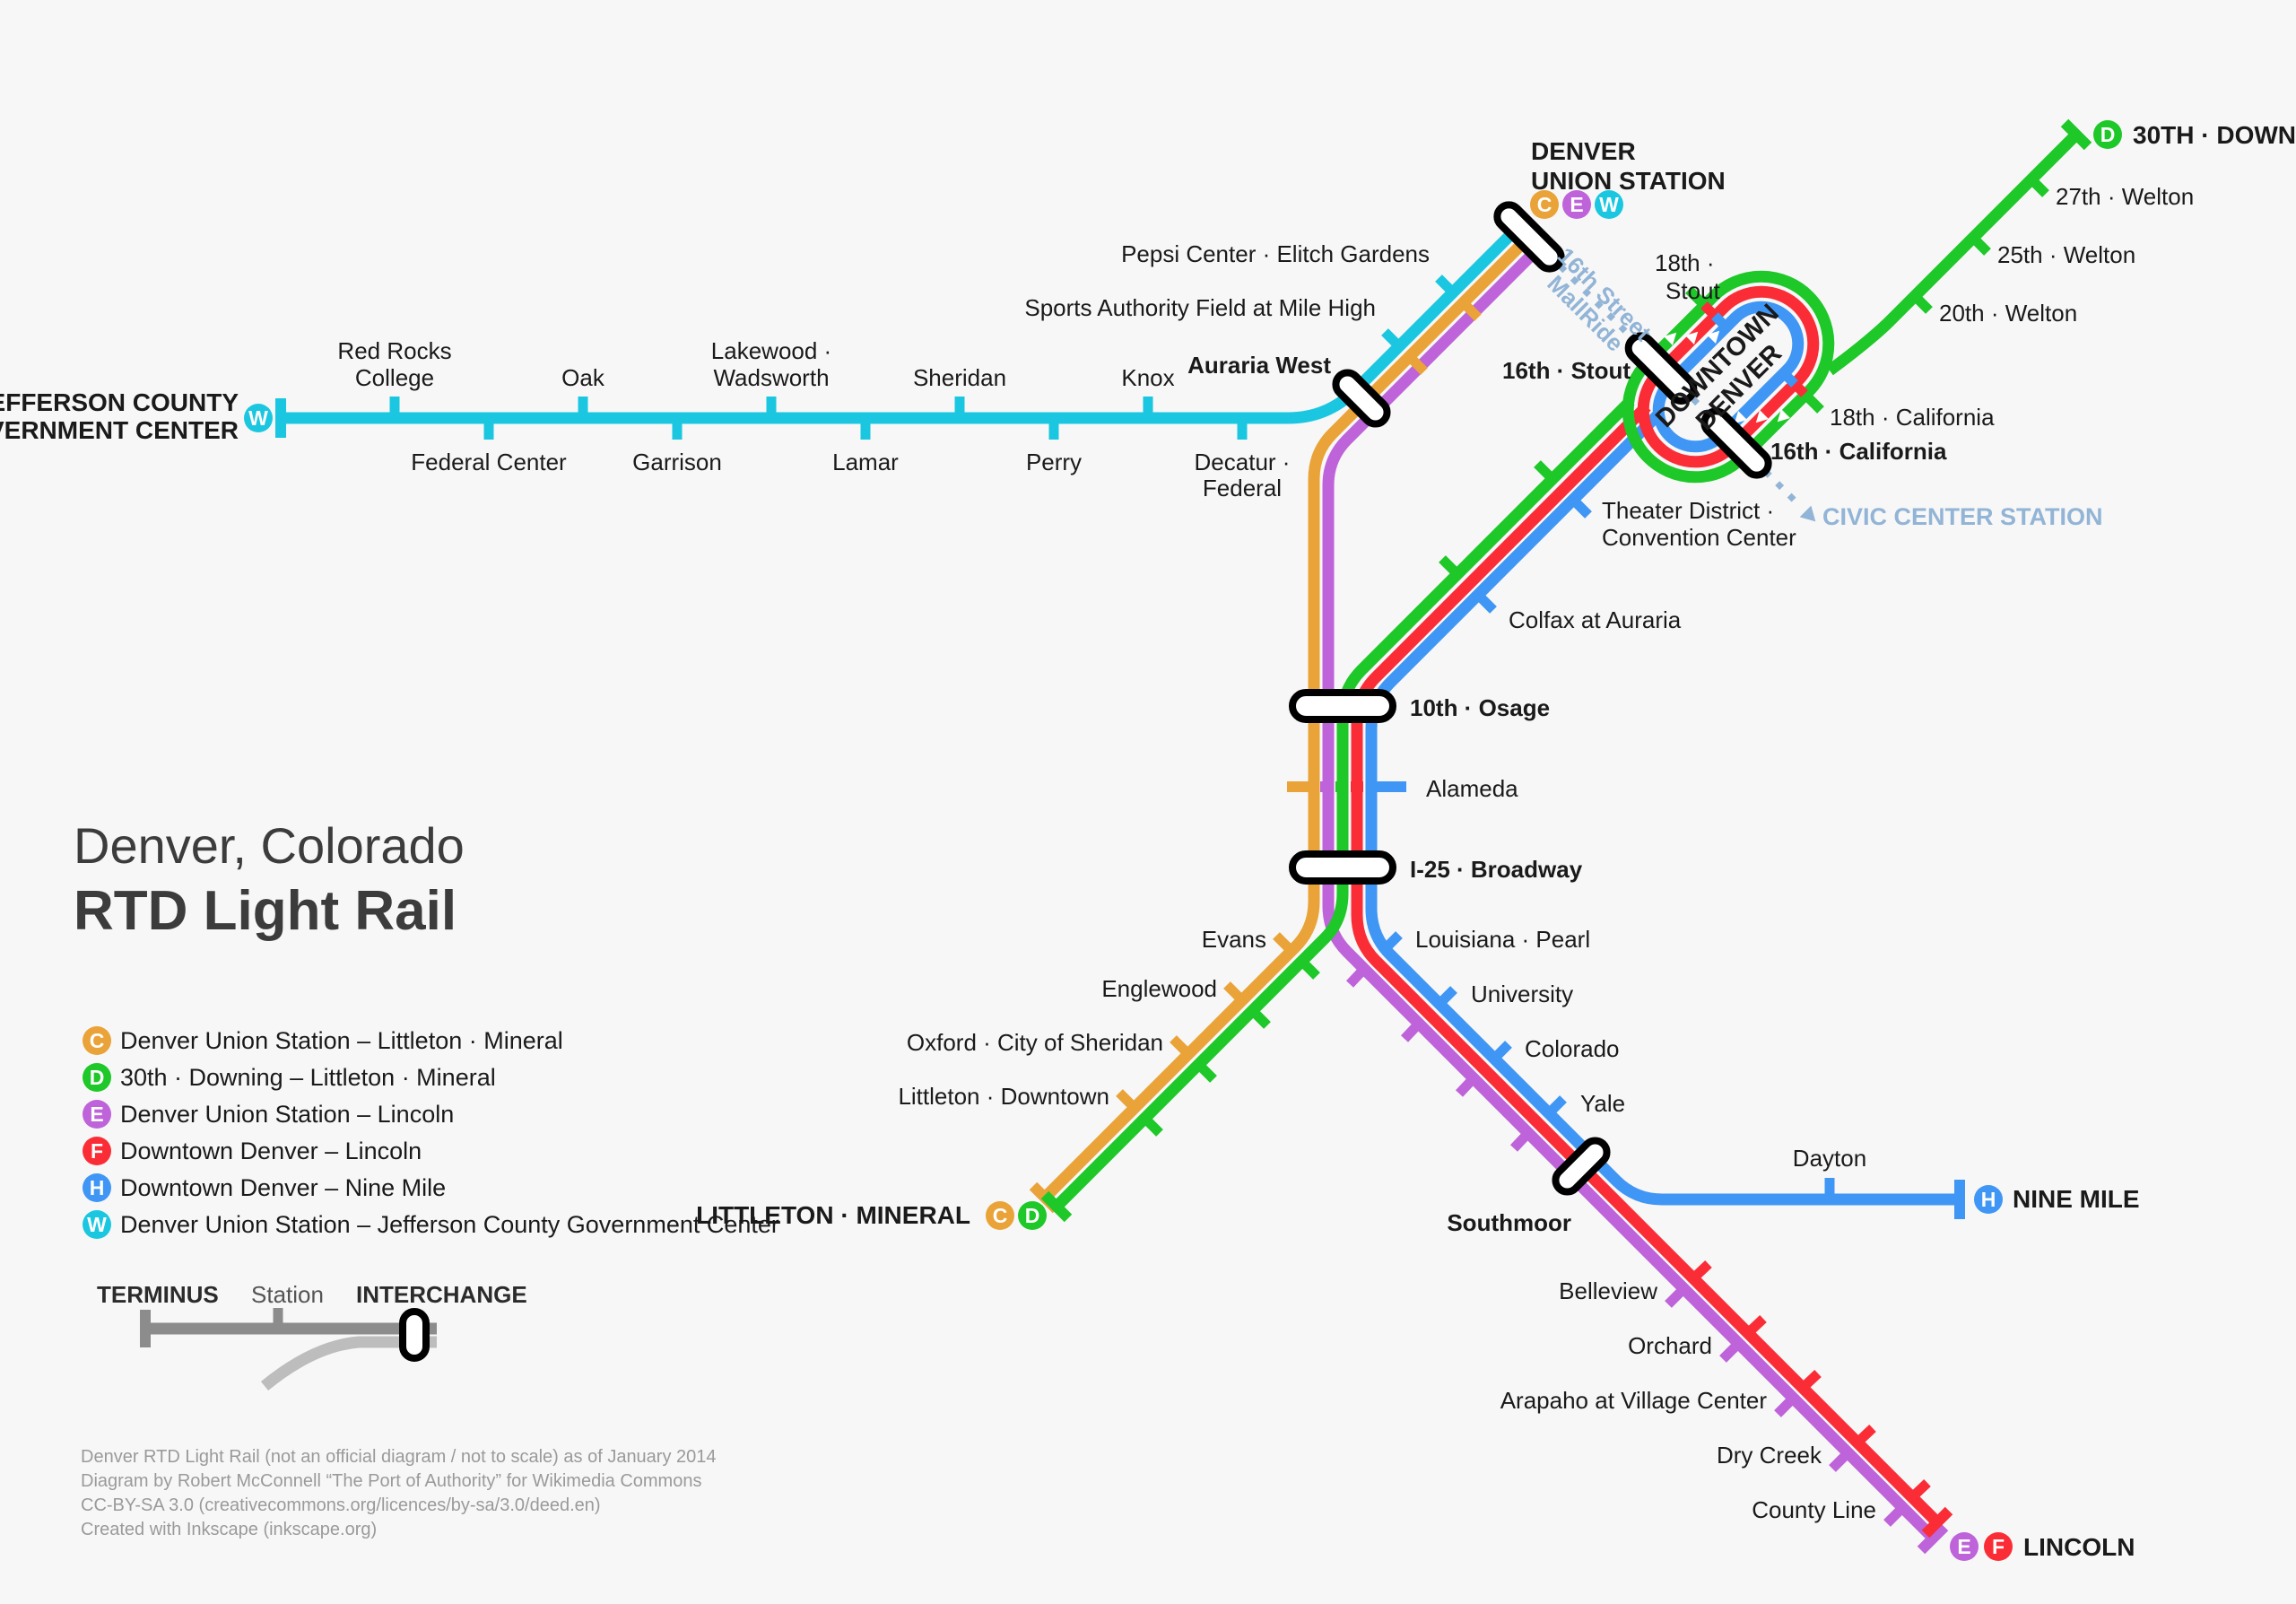 Image resolution: width=2296 pixels, height=1604 pixels. Describe the element at coordinates (1326, 786) in the screenshot. I see `alameda-dash-e` at that location.